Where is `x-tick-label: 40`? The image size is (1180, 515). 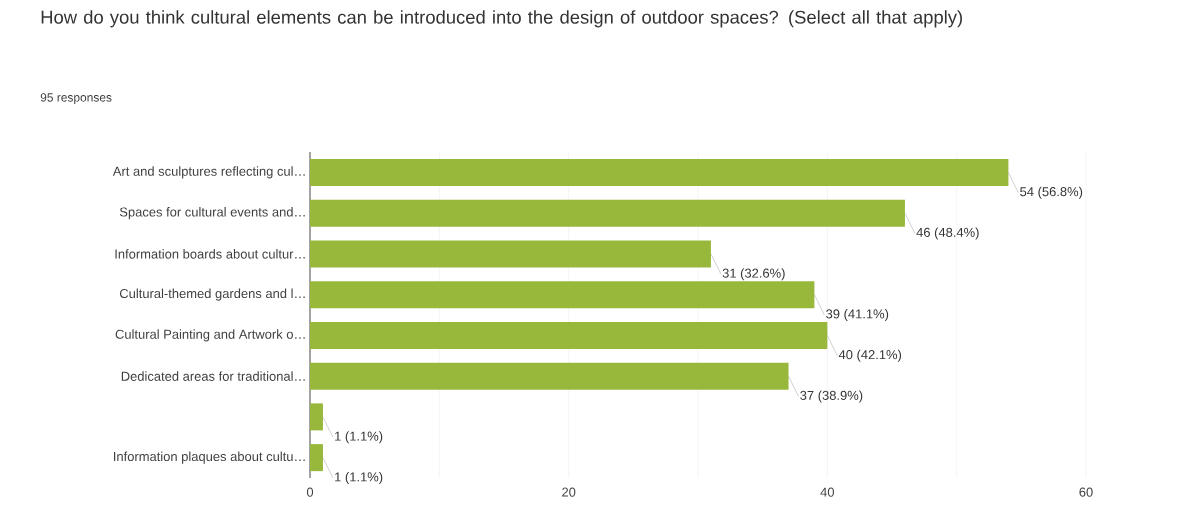
x-tick-label: 40 is located at coordinates (827, 492).